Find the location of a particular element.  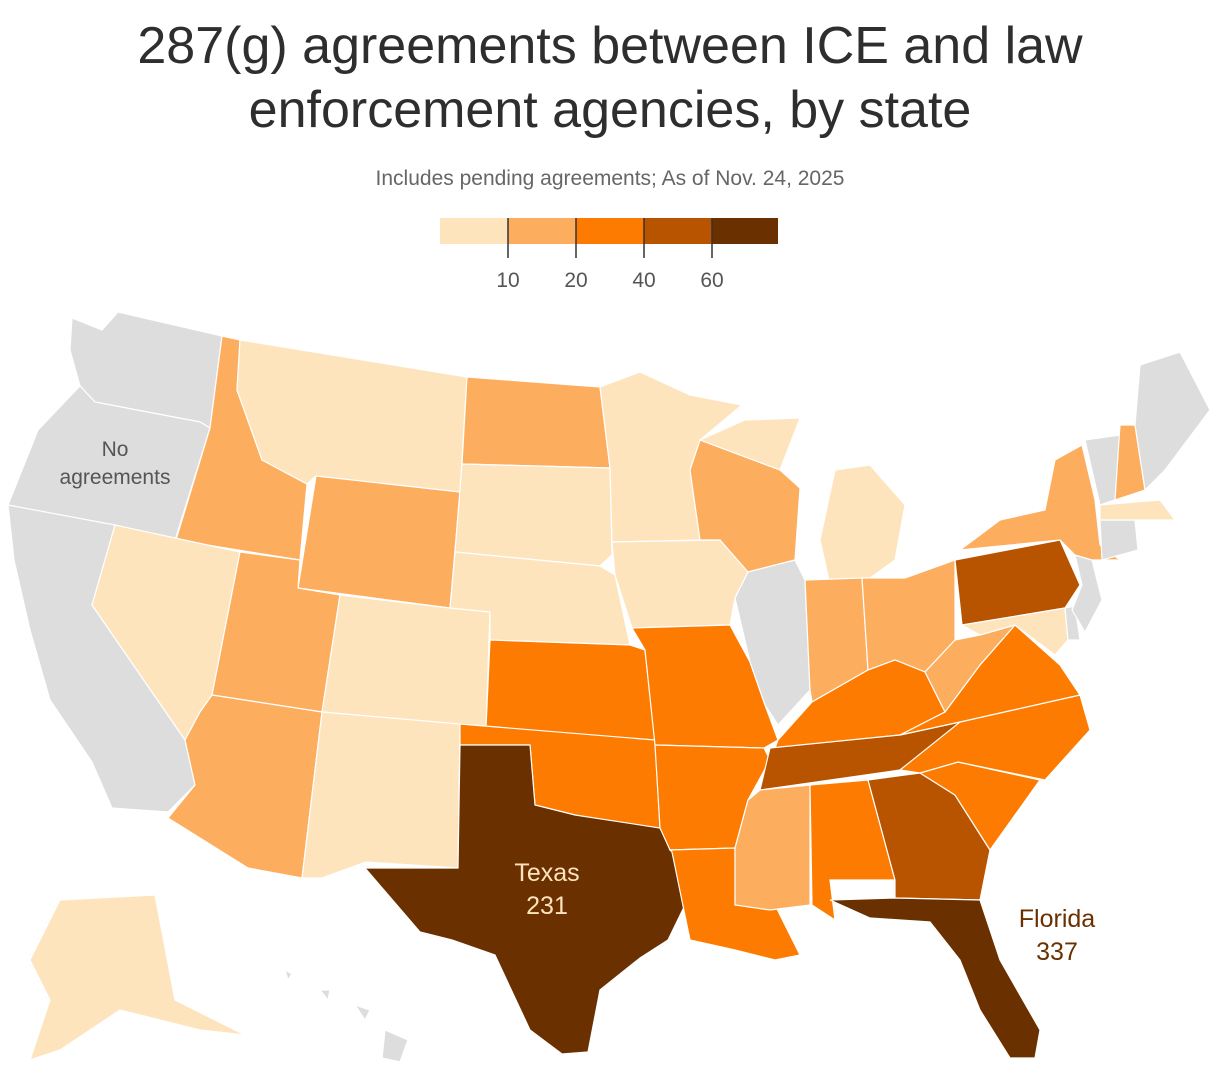

state-nm is located at coordinates (381, 795).